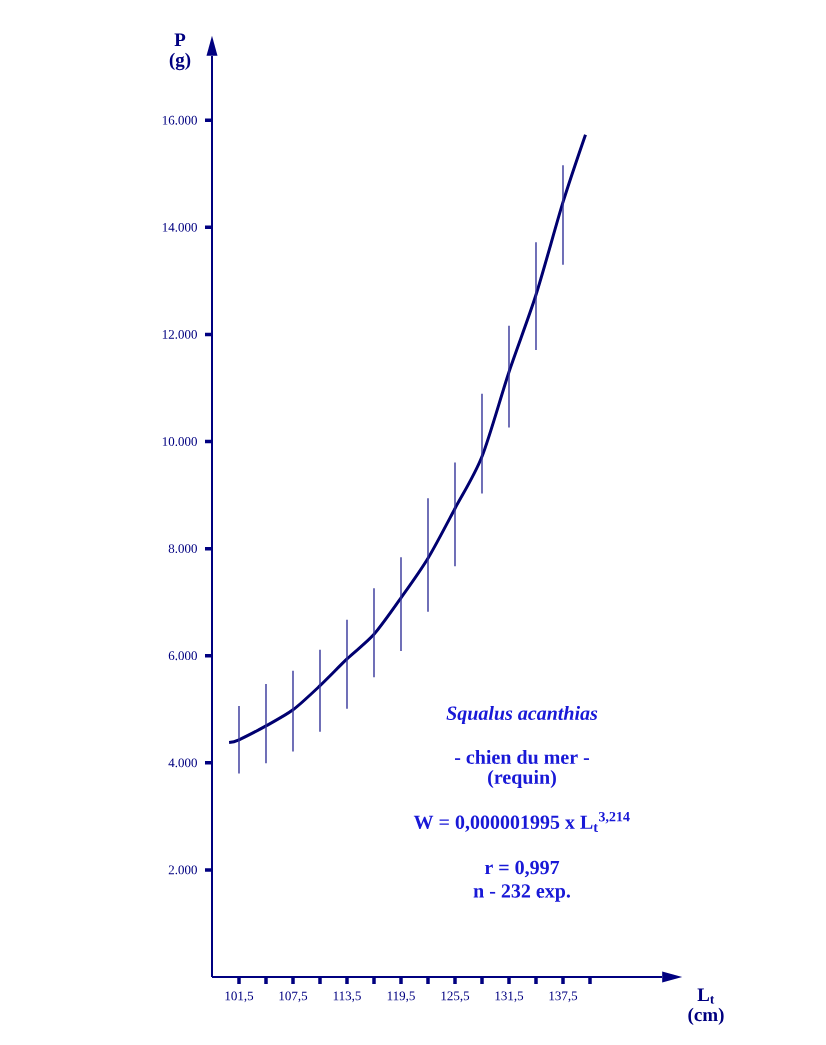 The height and width of the screenshot is (1045, 826). I want to click on y-tick-label: 12.000, so click(179, 334).